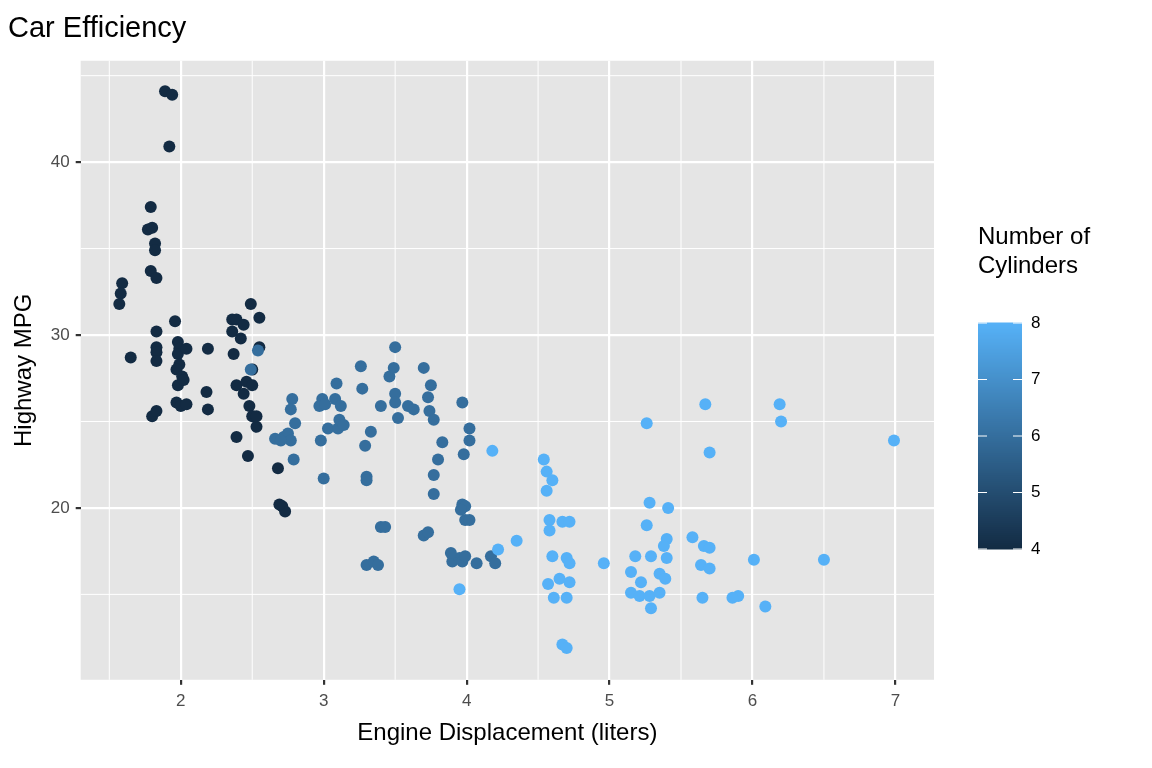 This screenshot has height=768, width=1152. Describe the element at coordinates (181, 700) in the screenshot. I see `x-tick-label: 2` at that location.